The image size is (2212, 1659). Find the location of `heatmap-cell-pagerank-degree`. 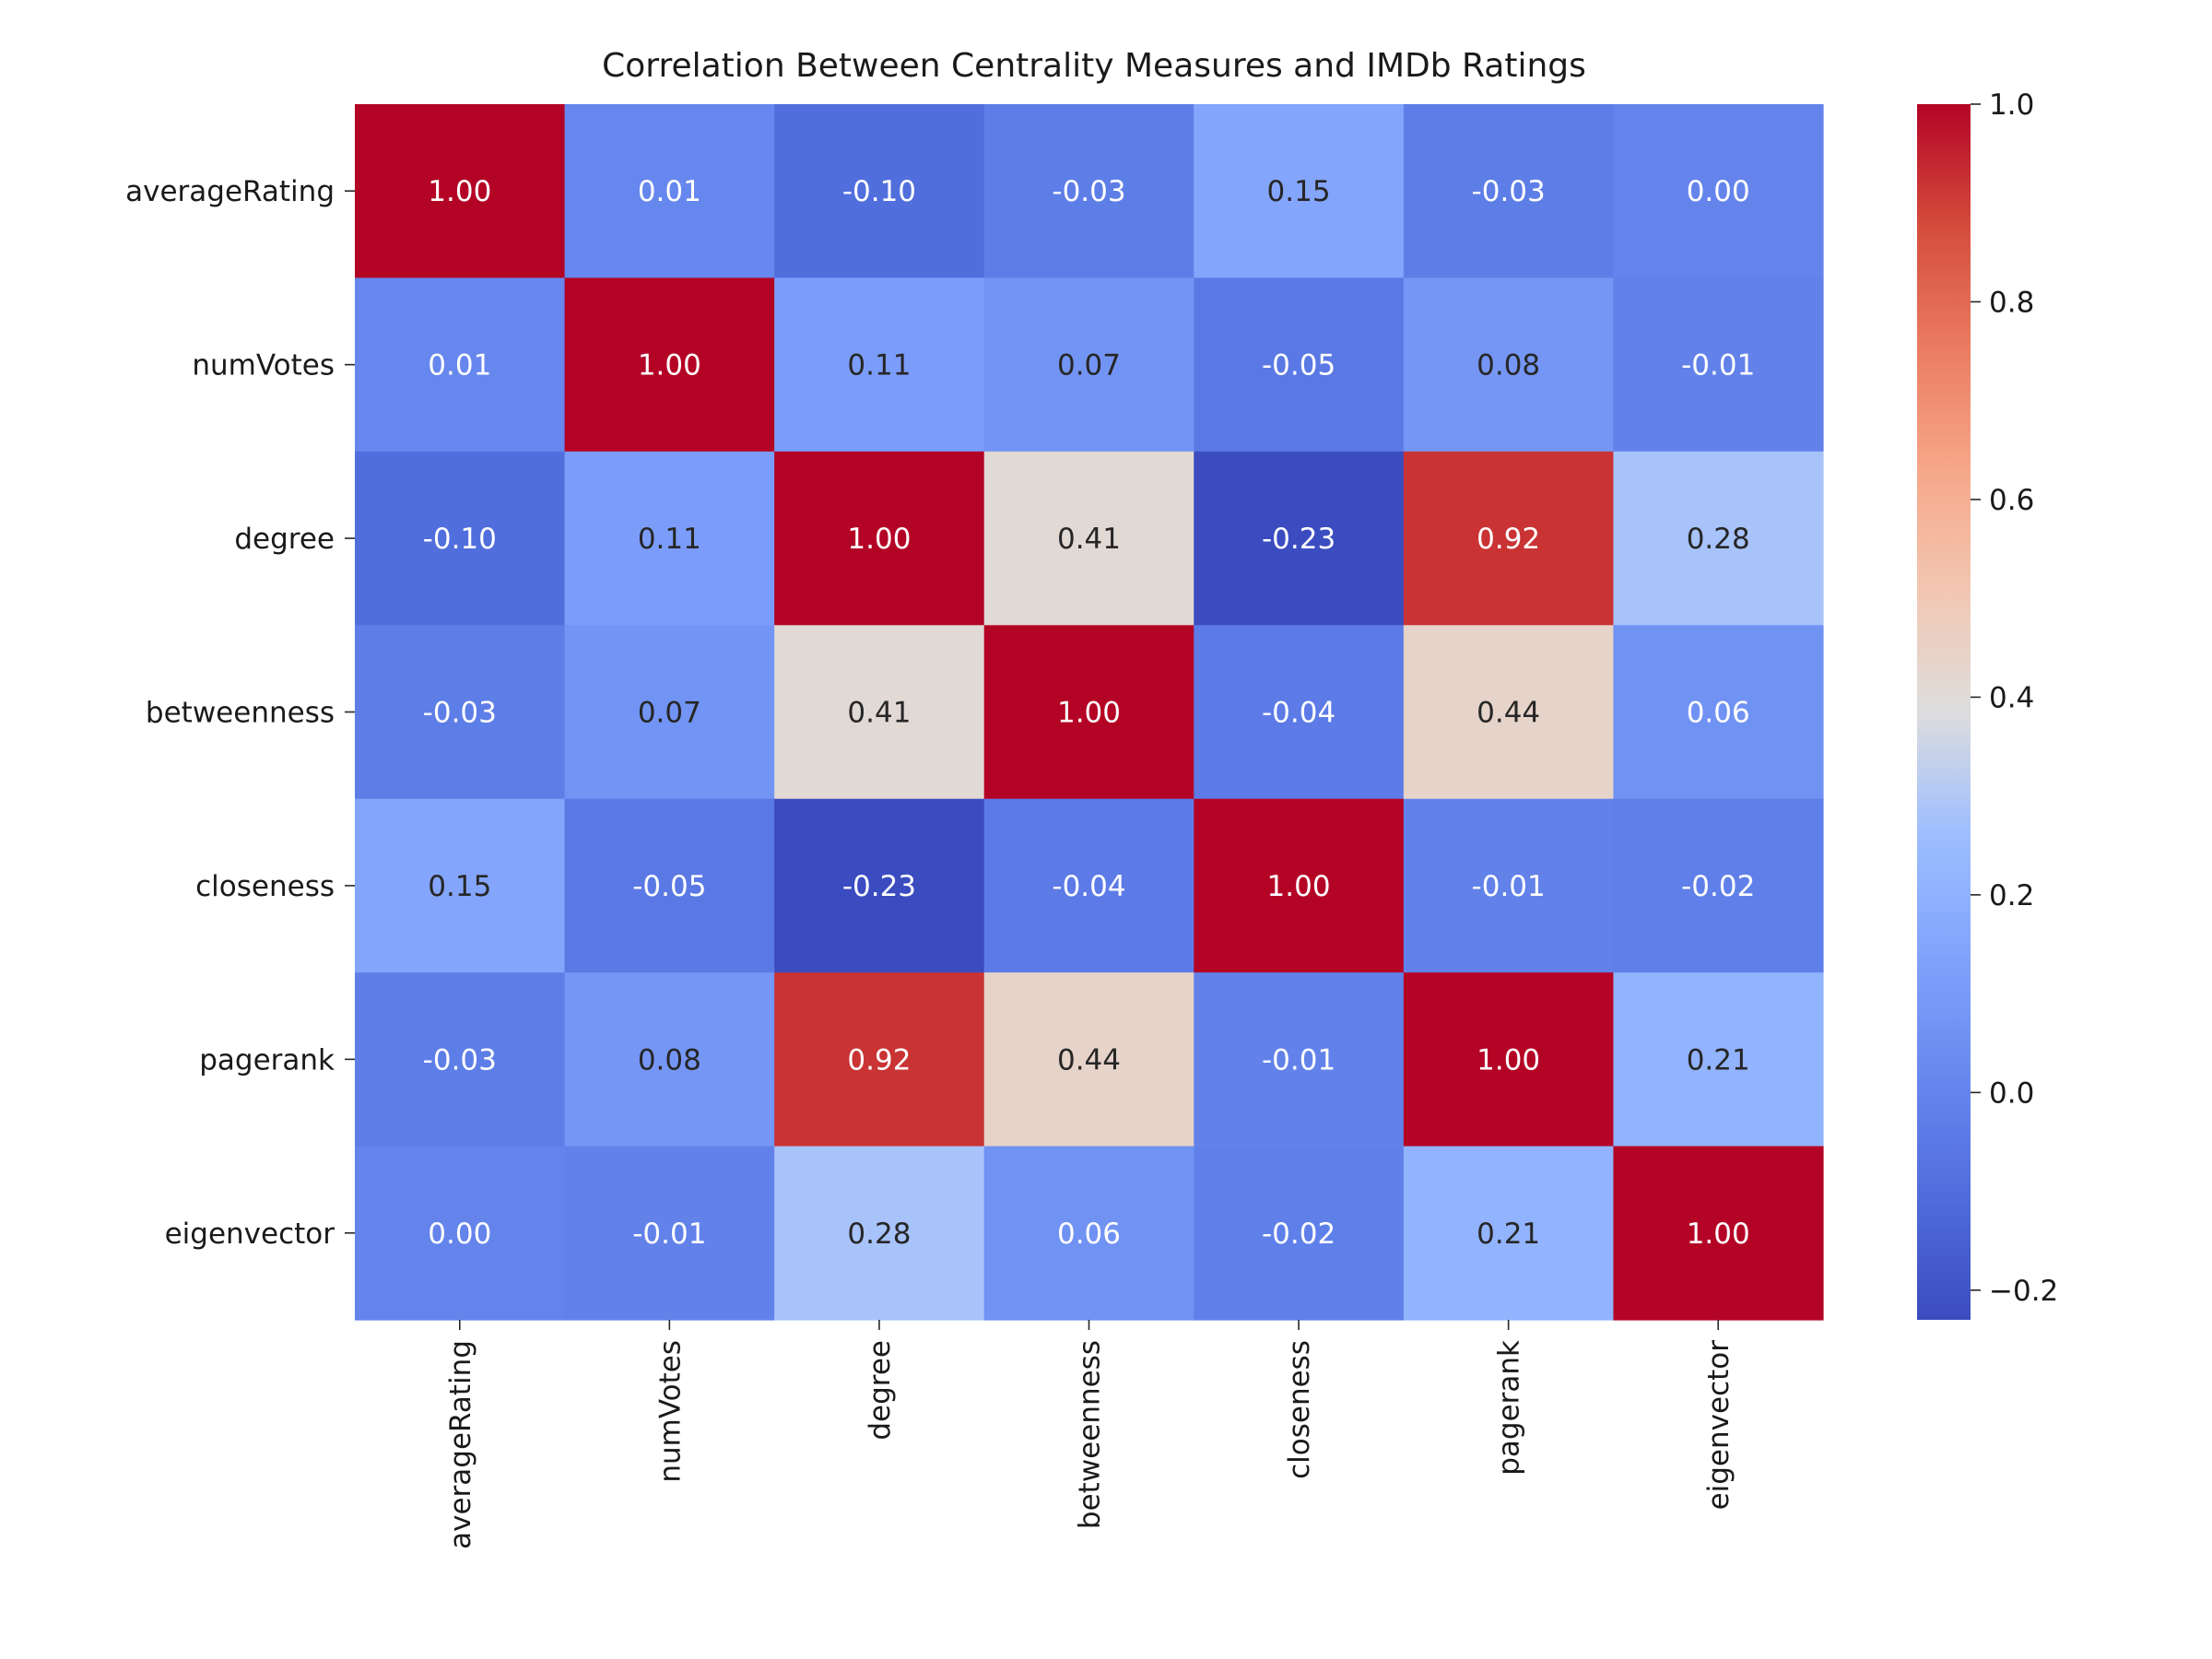

heatmap-cell-pagerank-degree is located at coordinates (879, 1059).